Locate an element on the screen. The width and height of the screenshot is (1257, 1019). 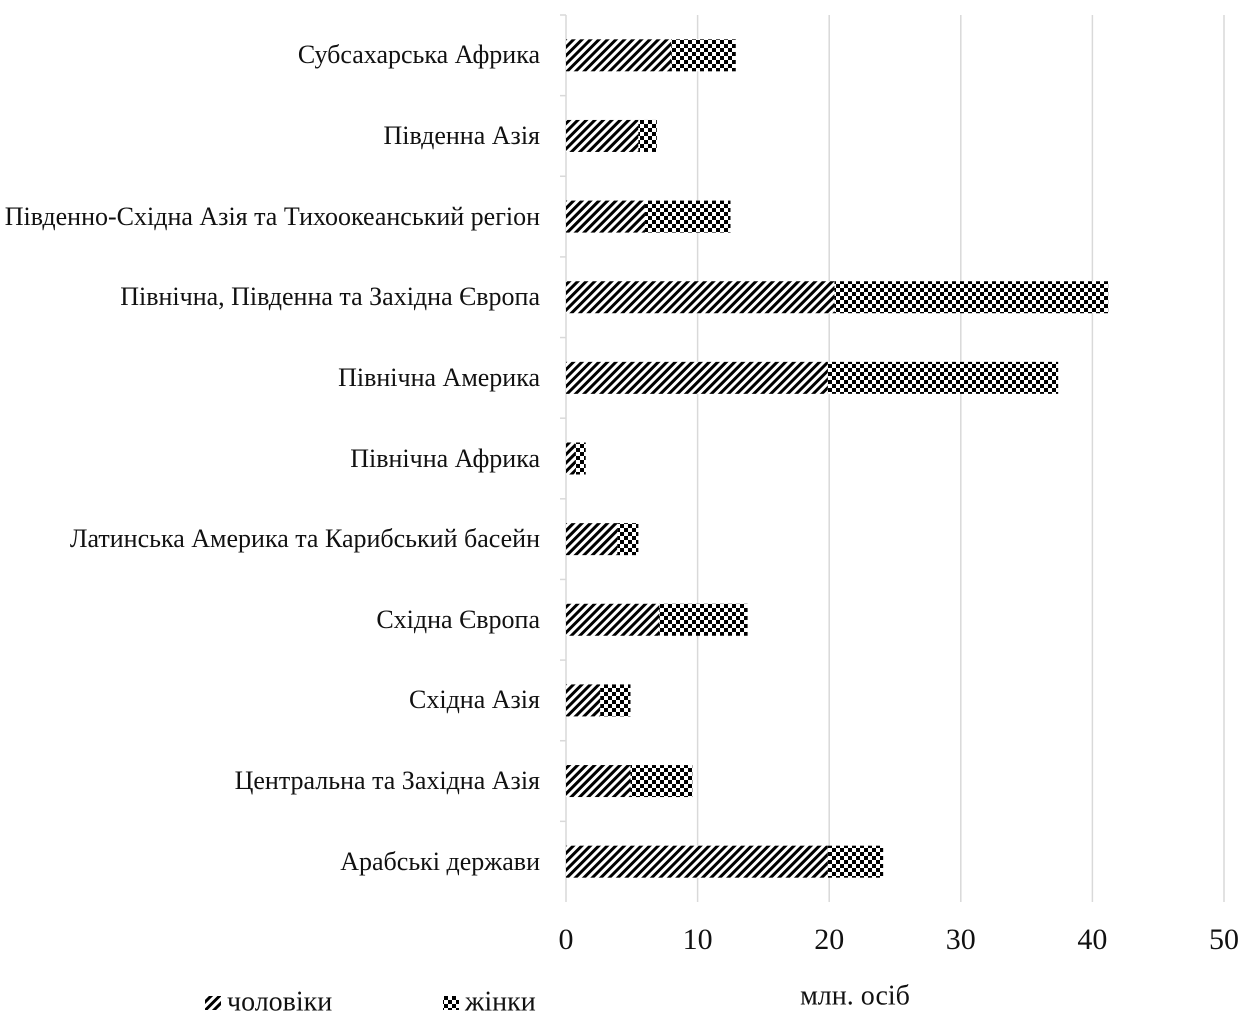
y-tick-label: Арабські держави is located at coordinates (440, 861).